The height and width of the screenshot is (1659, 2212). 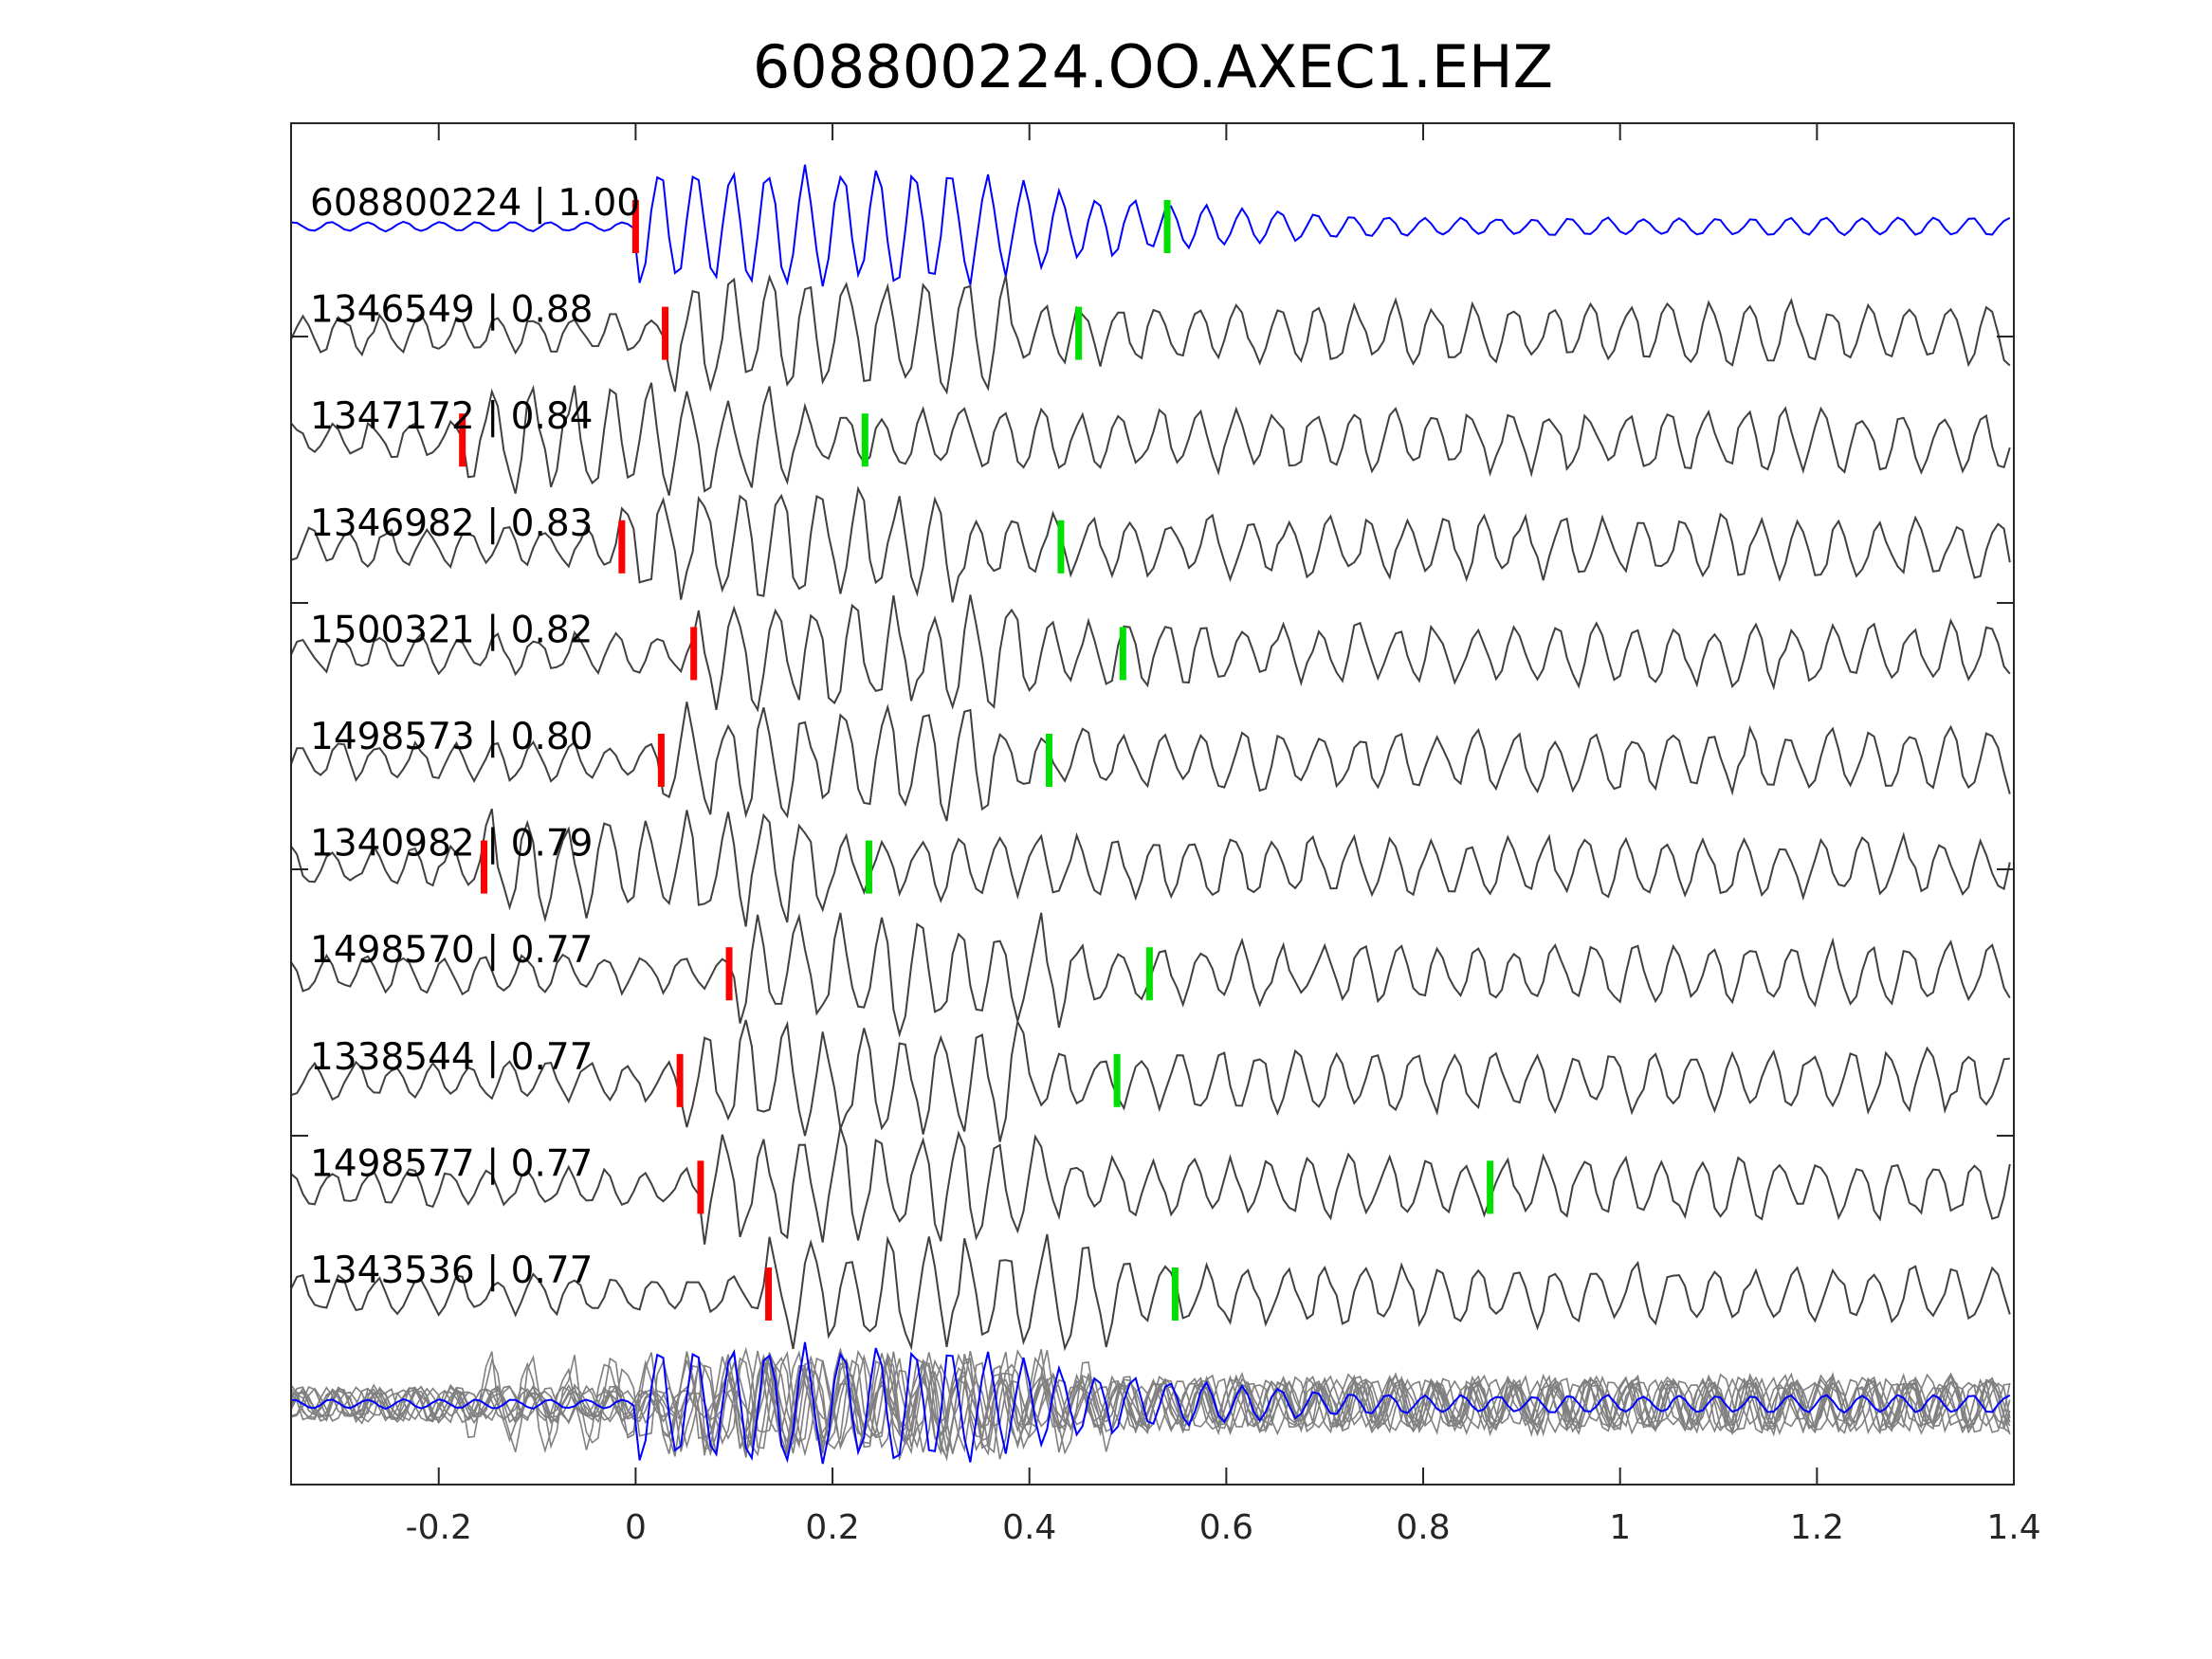 What do you see at coordinates (1226, 1527) in the screenshot?
I see `x-tick-label: 0.6` at bounding box center [1226, 1527].